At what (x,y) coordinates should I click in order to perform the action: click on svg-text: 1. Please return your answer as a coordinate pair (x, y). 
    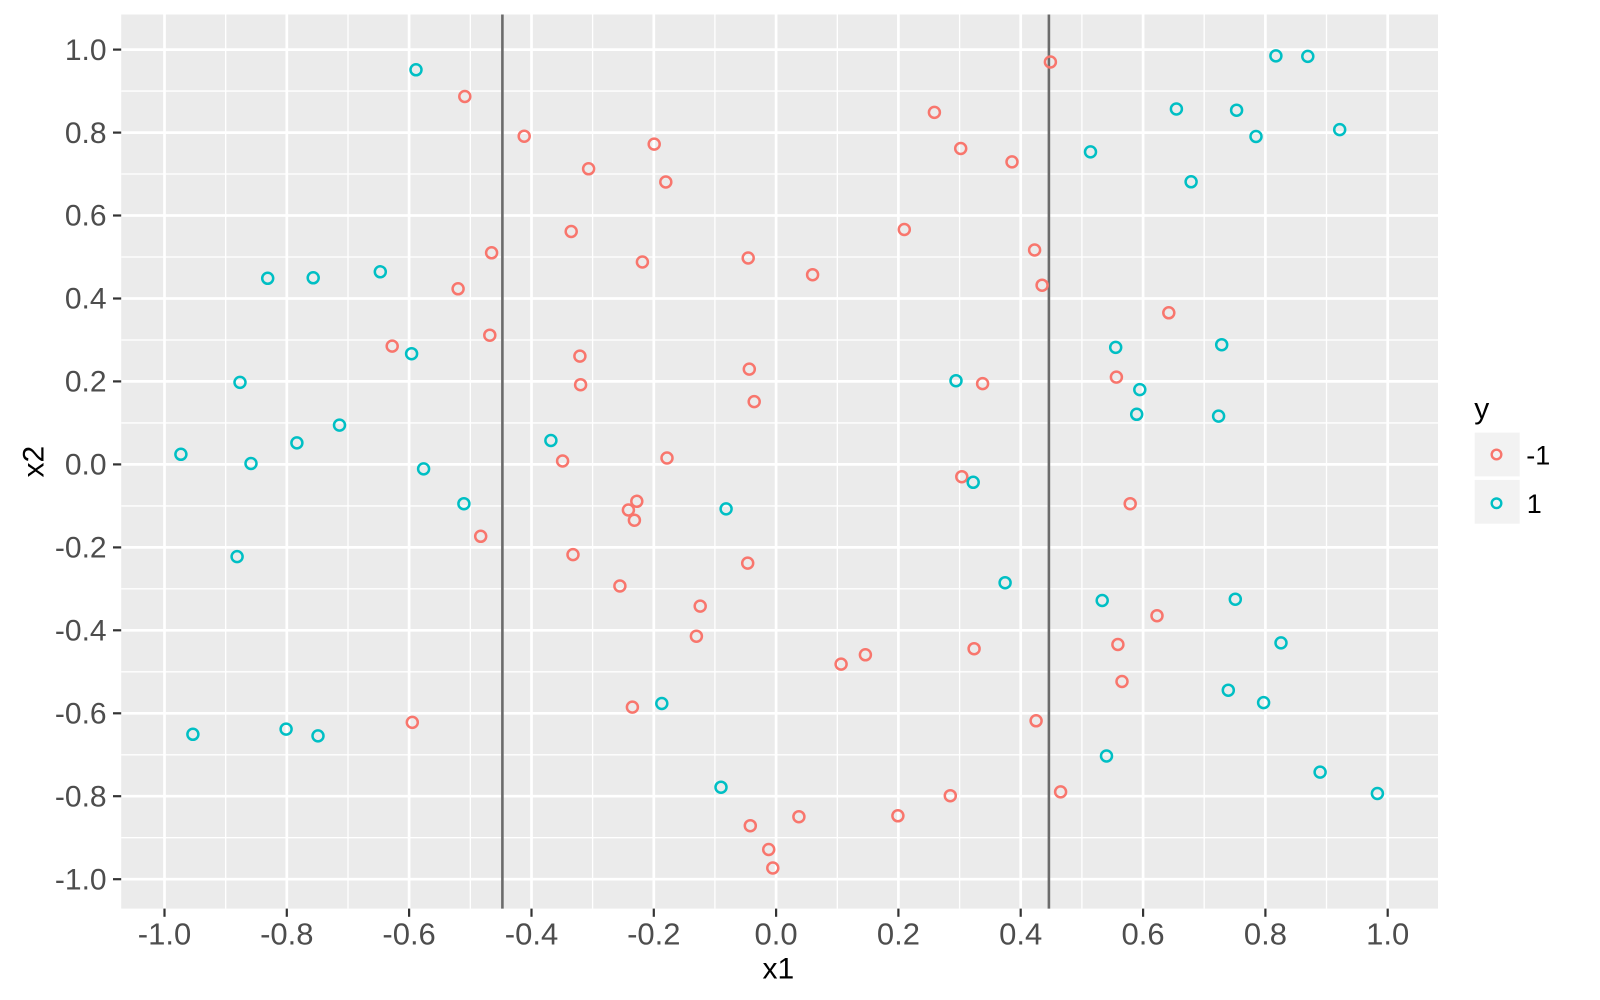
    Looking at the image, I should click on (1534, 504).